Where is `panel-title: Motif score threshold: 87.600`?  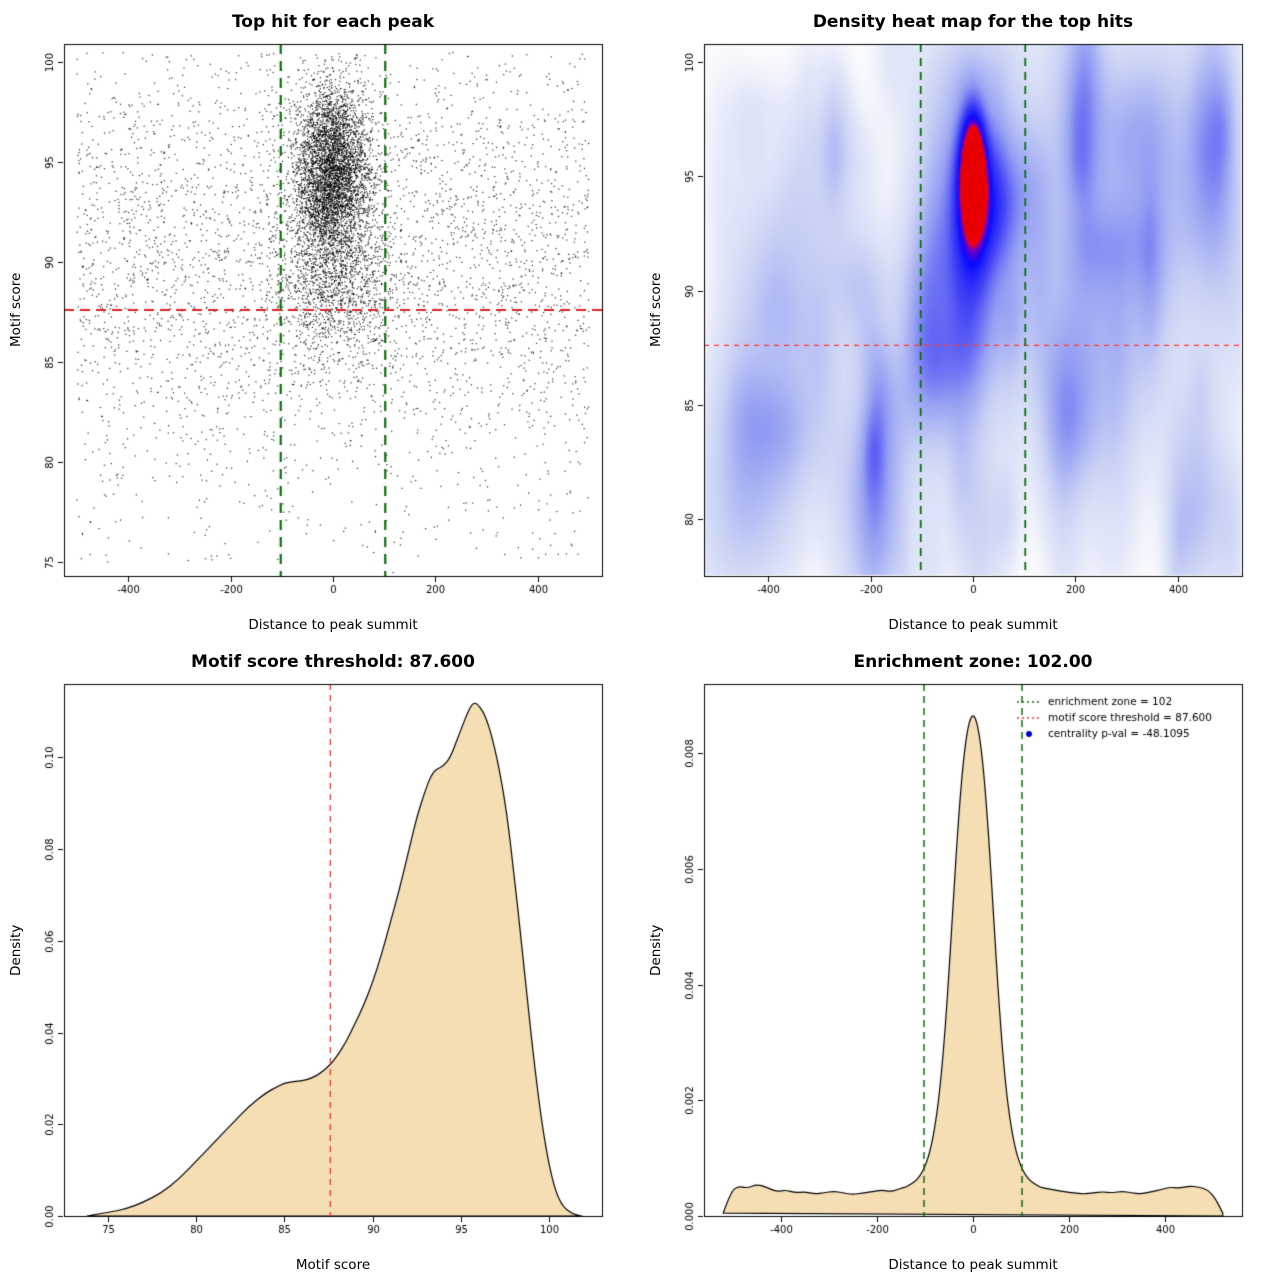
panel-title: Motif score threshold: 87.600 is located at coordinates (333, 662).